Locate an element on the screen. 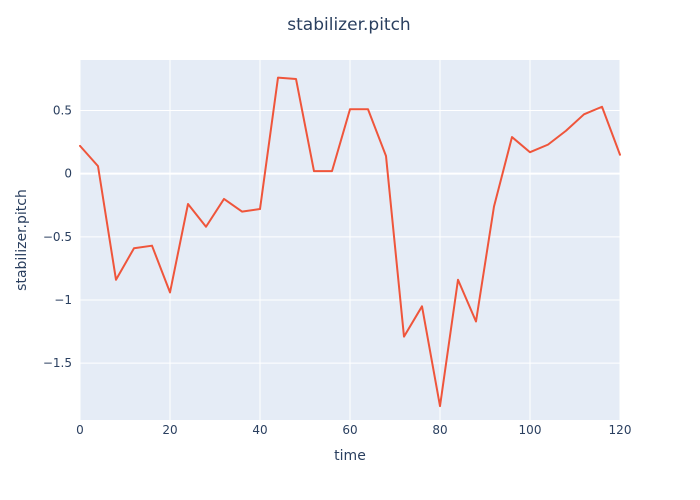 The image size is (700, 500). x-tick-label: 80 is located at coordinates (439, 430).